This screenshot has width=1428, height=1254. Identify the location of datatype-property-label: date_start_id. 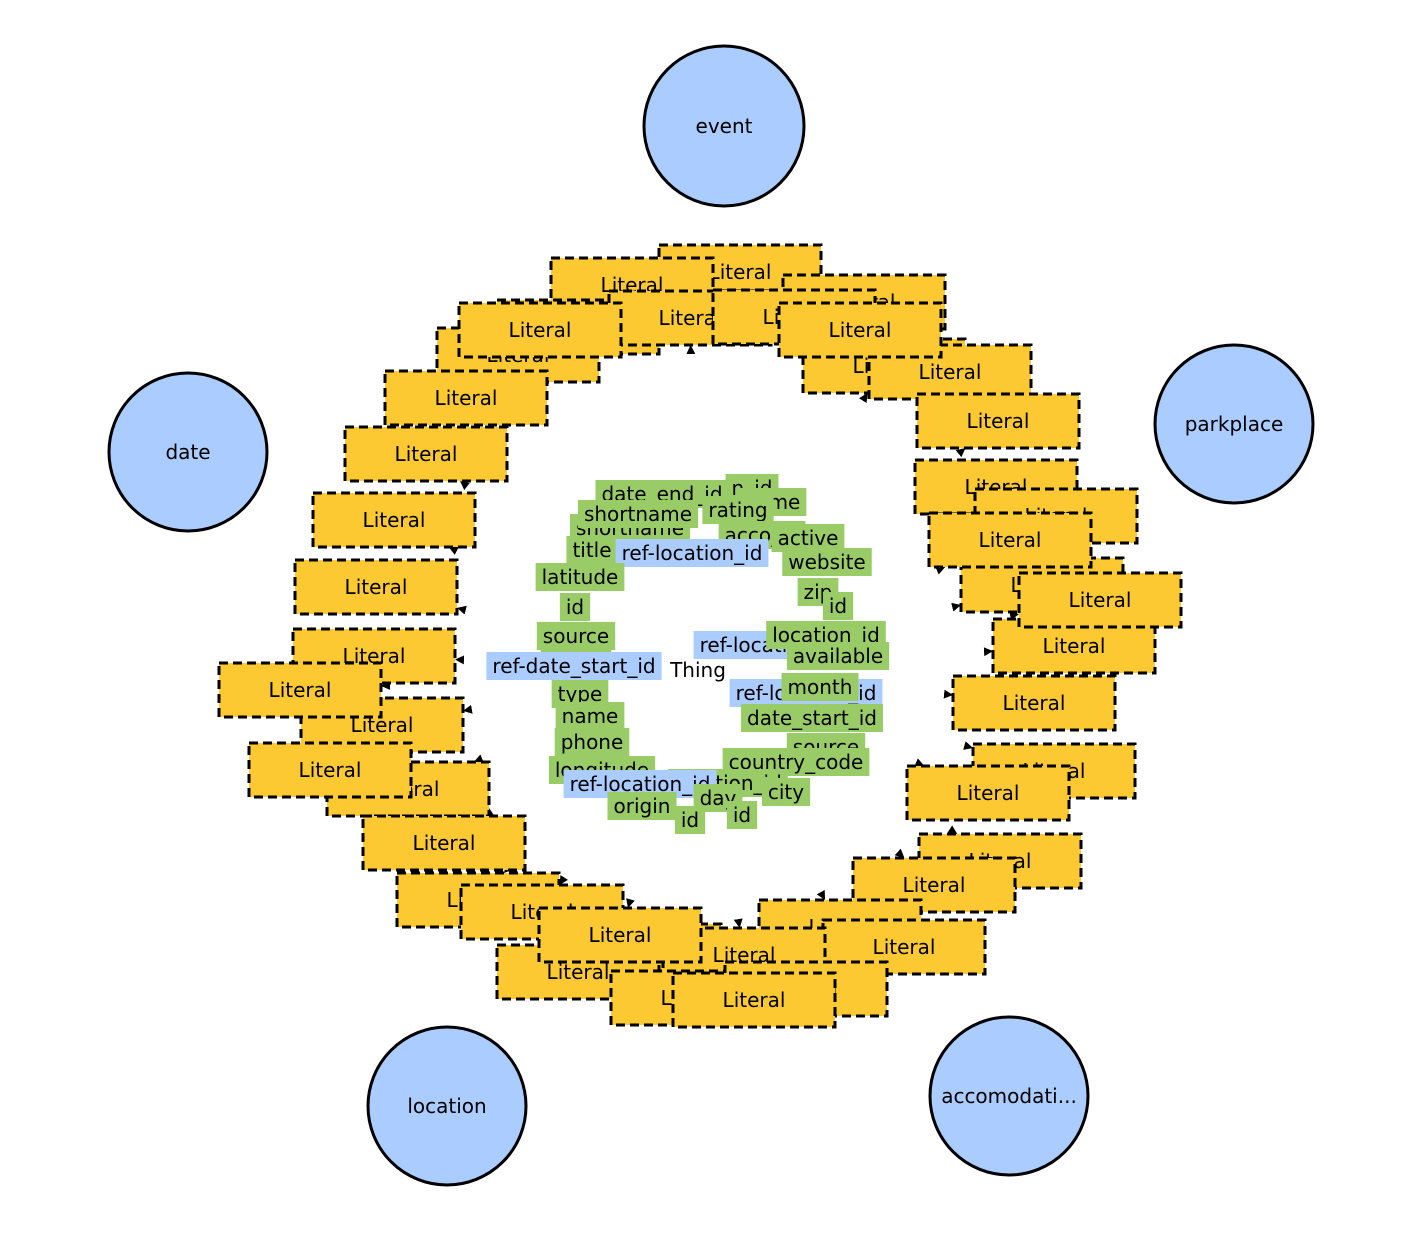
(812, 718).